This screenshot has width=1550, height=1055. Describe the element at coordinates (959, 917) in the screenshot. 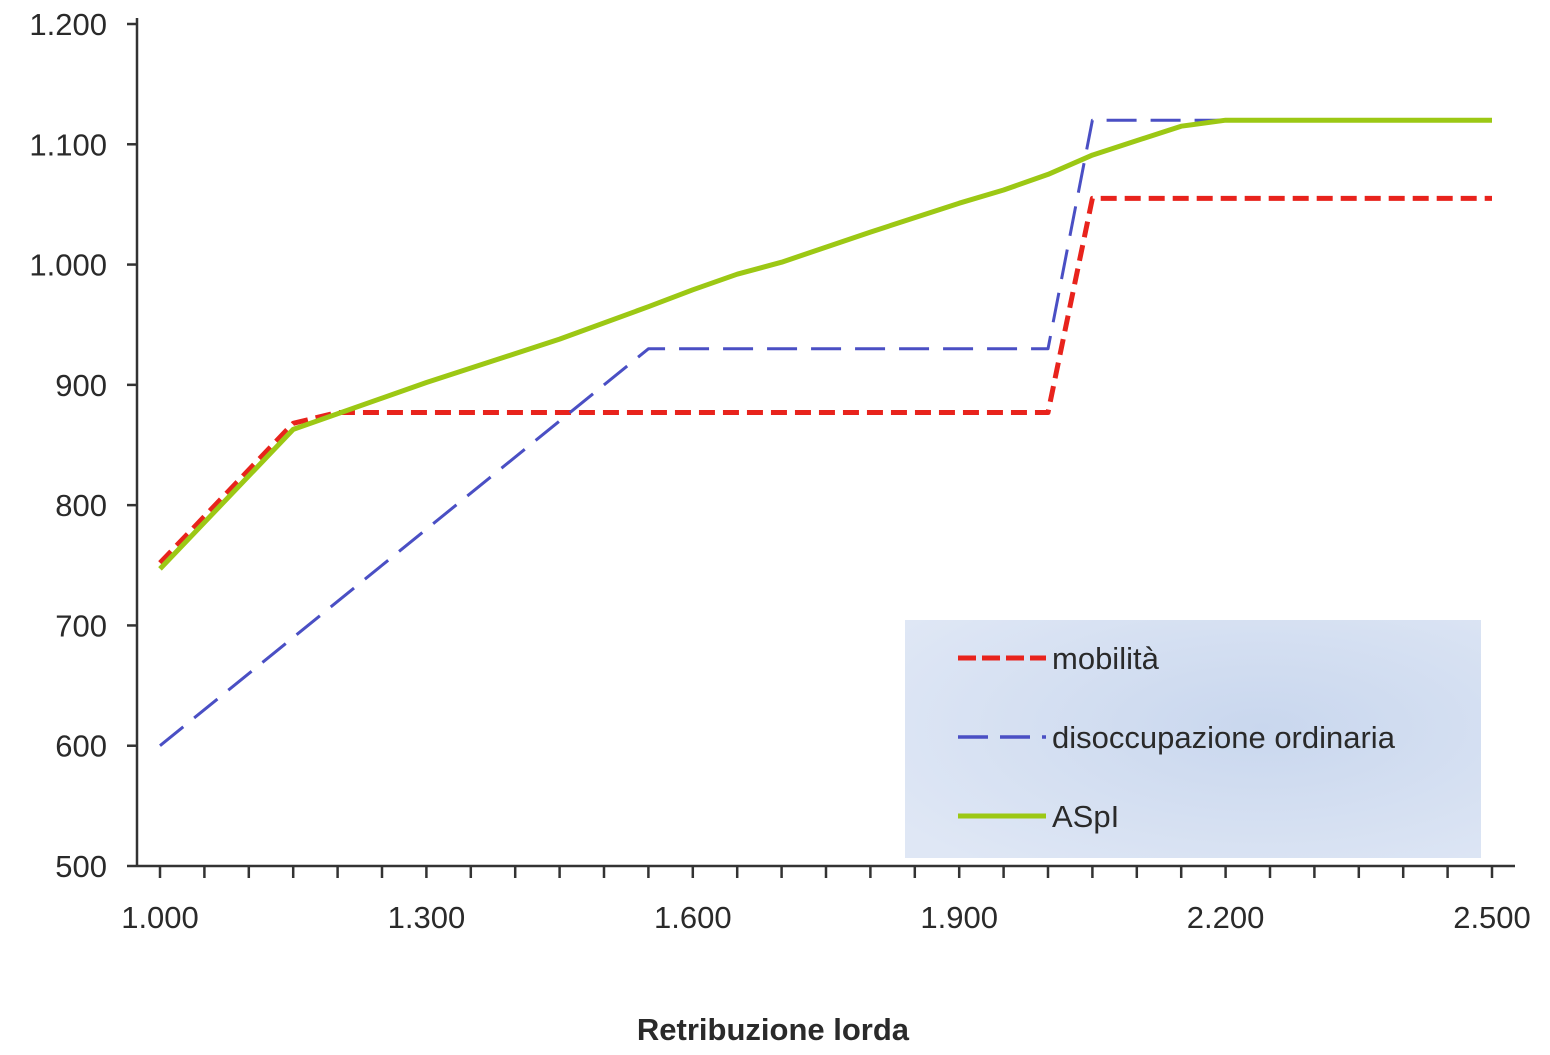

I see `x-tick-label: 1.900` at that location.